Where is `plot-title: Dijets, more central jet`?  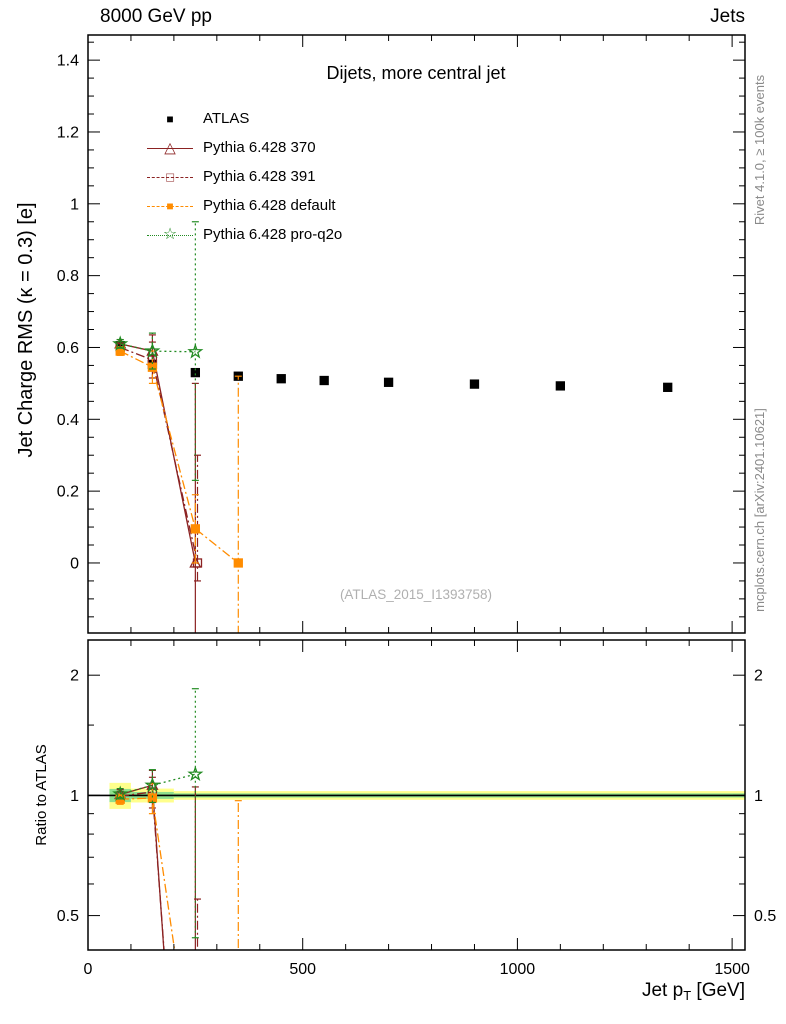
plot-title: Dijets, more central jet is located at coordinates (415, 73).